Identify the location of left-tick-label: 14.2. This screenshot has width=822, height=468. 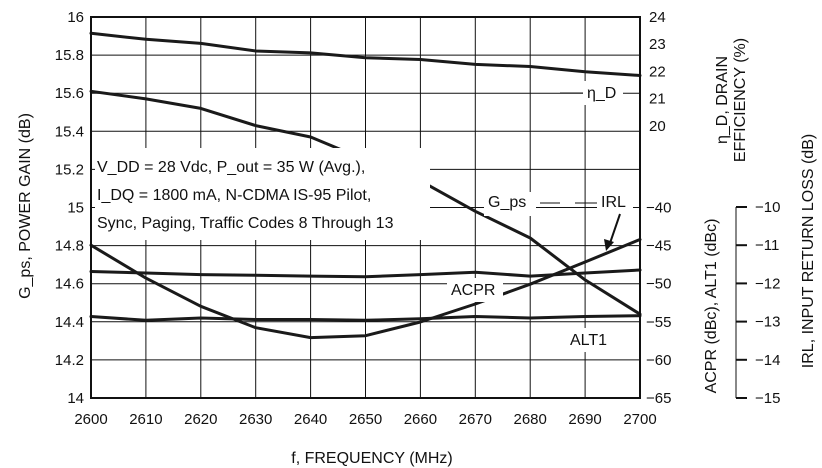
(69, 360).